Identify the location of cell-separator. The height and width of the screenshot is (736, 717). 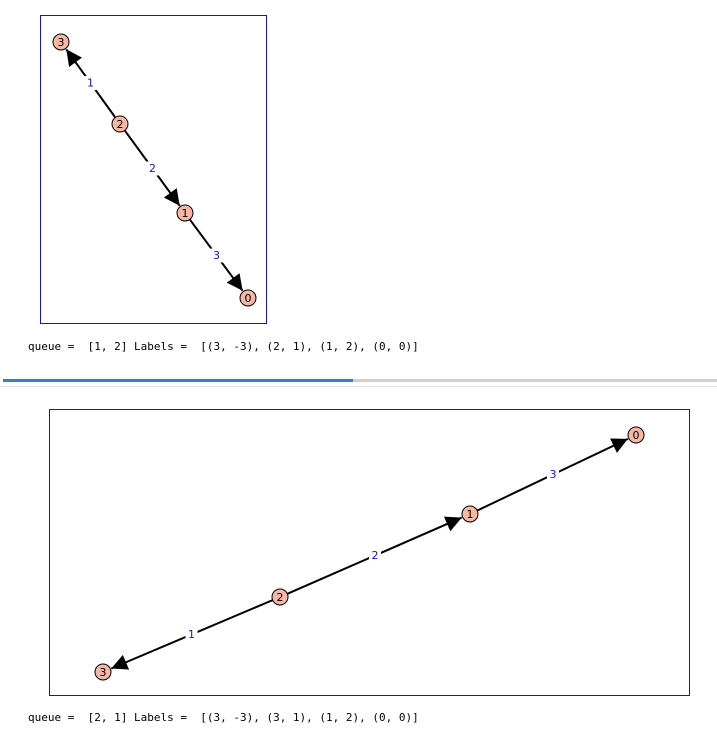
(358, 386).